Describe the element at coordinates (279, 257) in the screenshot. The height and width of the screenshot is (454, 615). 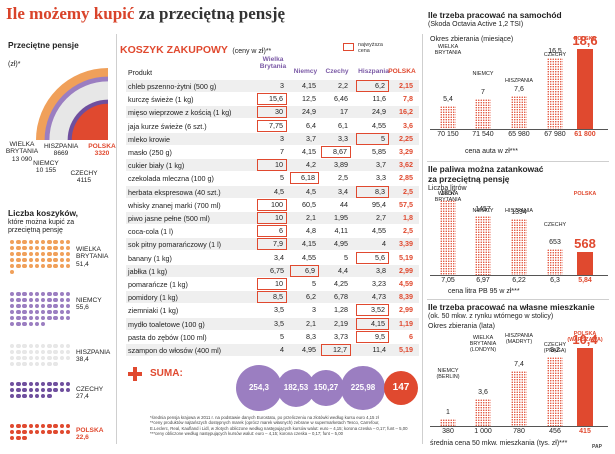
I see `price-cell: 3,4` at that location.